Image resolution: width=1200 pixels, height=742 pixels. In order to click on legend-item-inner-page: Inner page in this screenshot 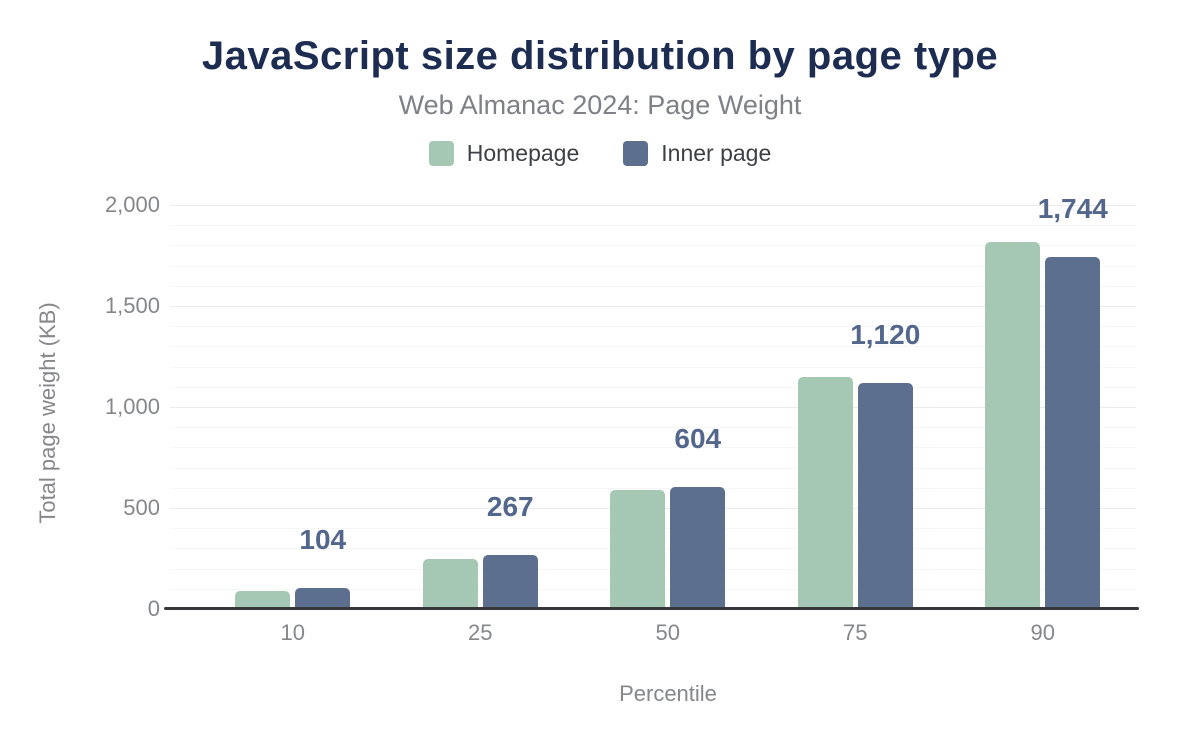, I will do `click(697, 153)`.